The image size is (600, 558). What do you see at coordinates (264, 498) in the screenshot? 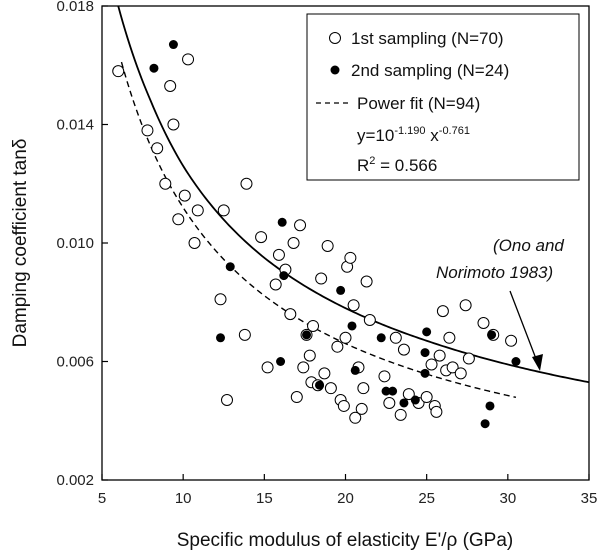
I see `x-tick-label: 15` at bounding box center [264, 498].